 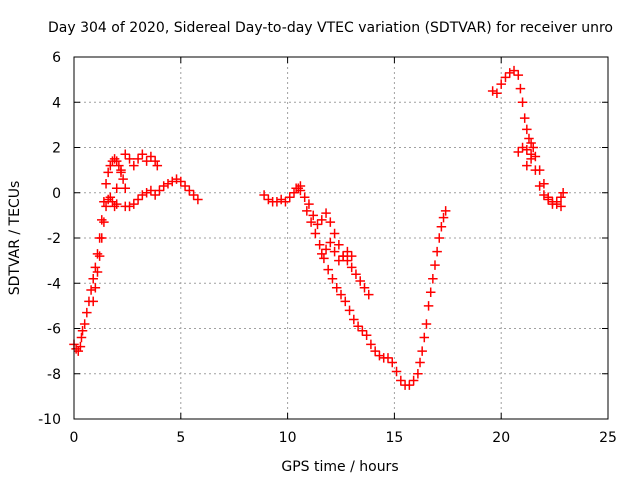 I want to click on y-tick-label: -4, so click(x=54, y=284).